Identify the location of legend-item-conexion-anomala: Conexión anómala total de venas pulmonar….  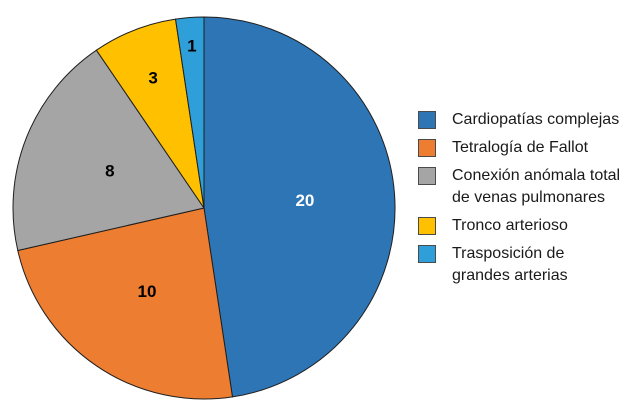
(526, 187).